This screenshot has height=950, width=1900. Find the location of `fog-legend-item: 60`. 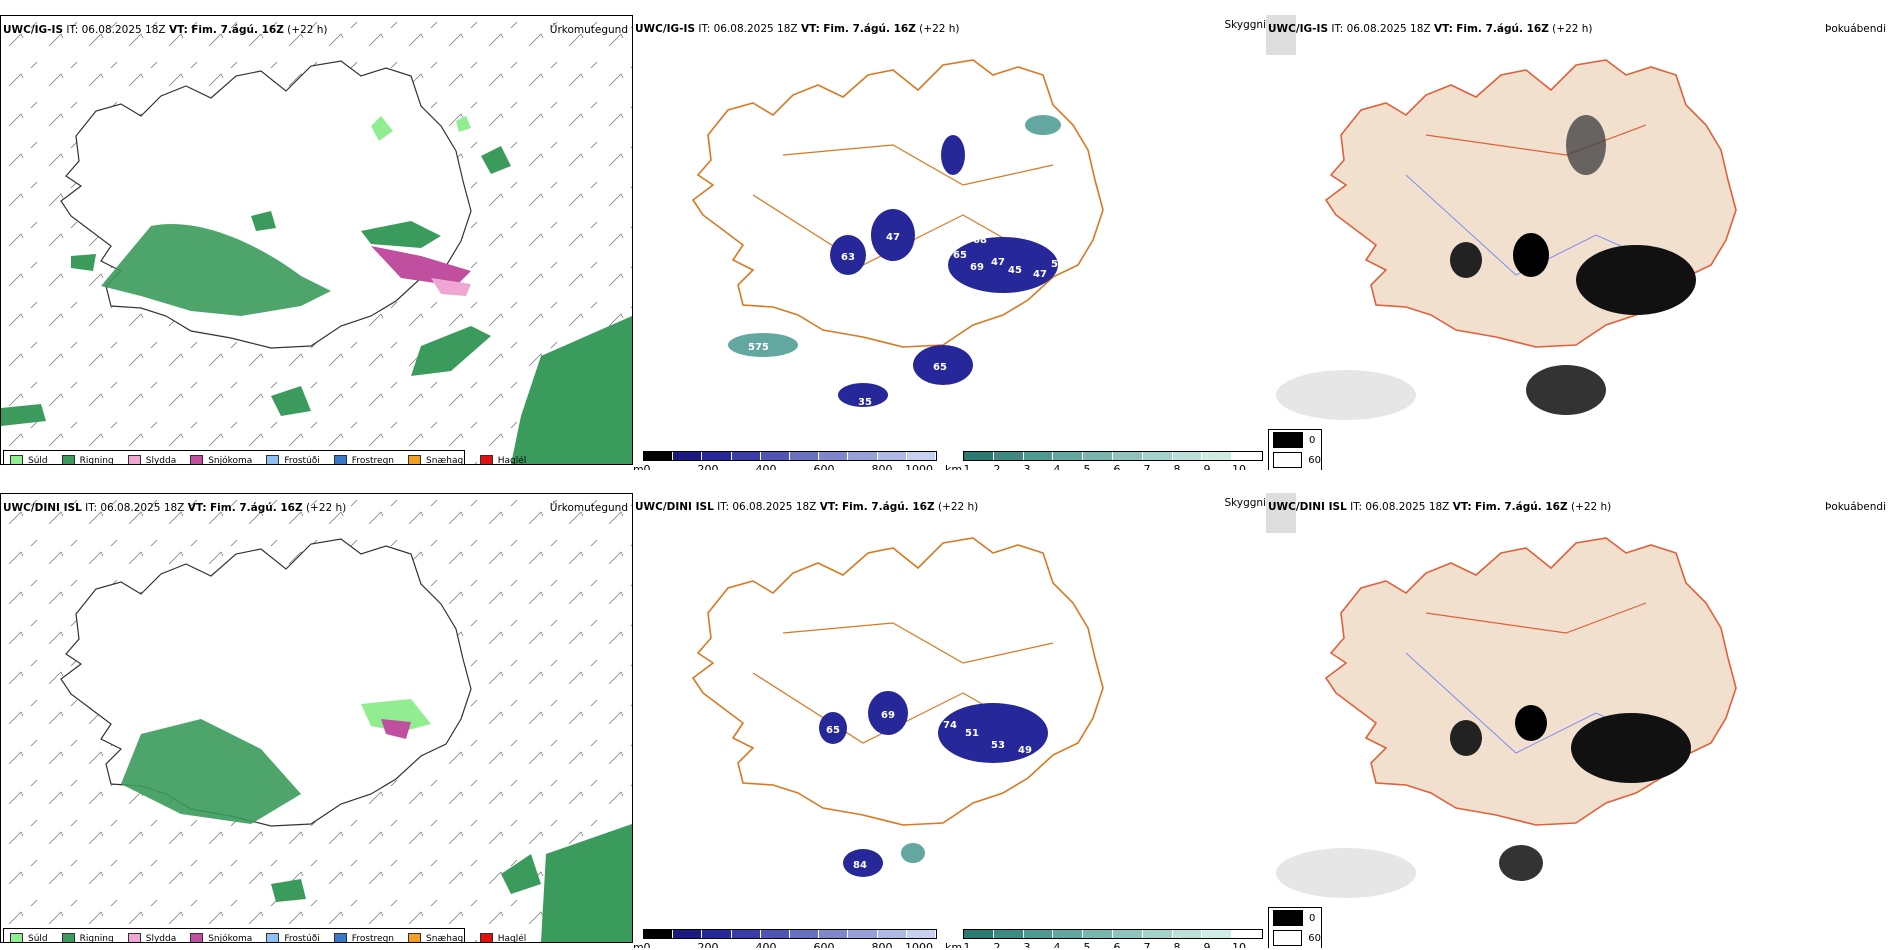

fog-legend-item: 60 is located at coordinates (1297, 460).